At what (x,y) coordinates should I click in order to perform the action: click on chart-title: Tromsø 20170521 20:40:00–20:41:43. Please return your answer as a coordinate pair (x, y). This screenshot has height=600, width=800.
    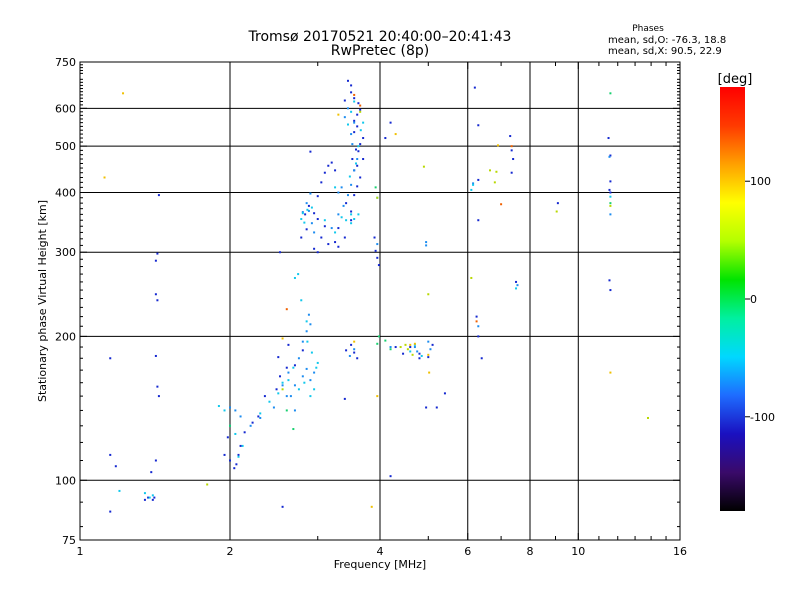
    Looking at the image, I should click on (380, 37).